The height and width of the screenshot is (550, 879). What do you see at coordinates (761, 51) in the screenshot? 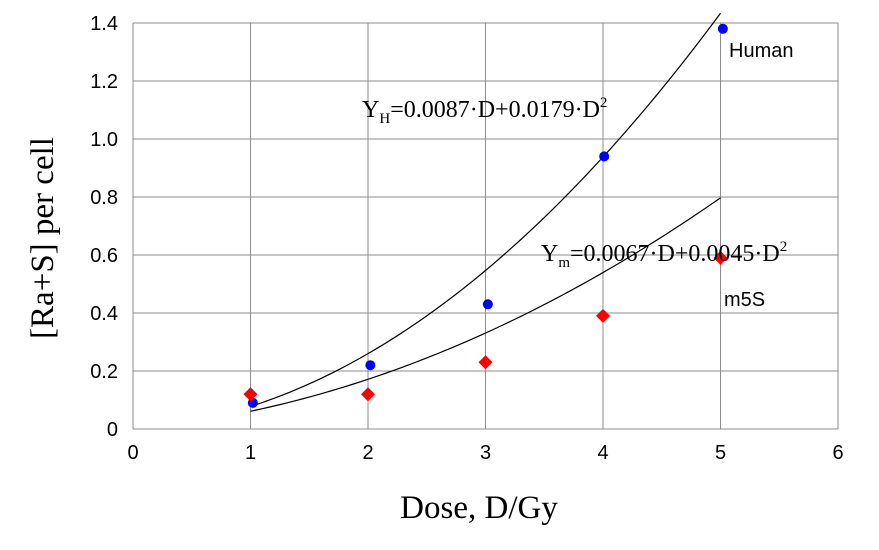
I see `series-label-human: Human` at bounding box center [761, 51].